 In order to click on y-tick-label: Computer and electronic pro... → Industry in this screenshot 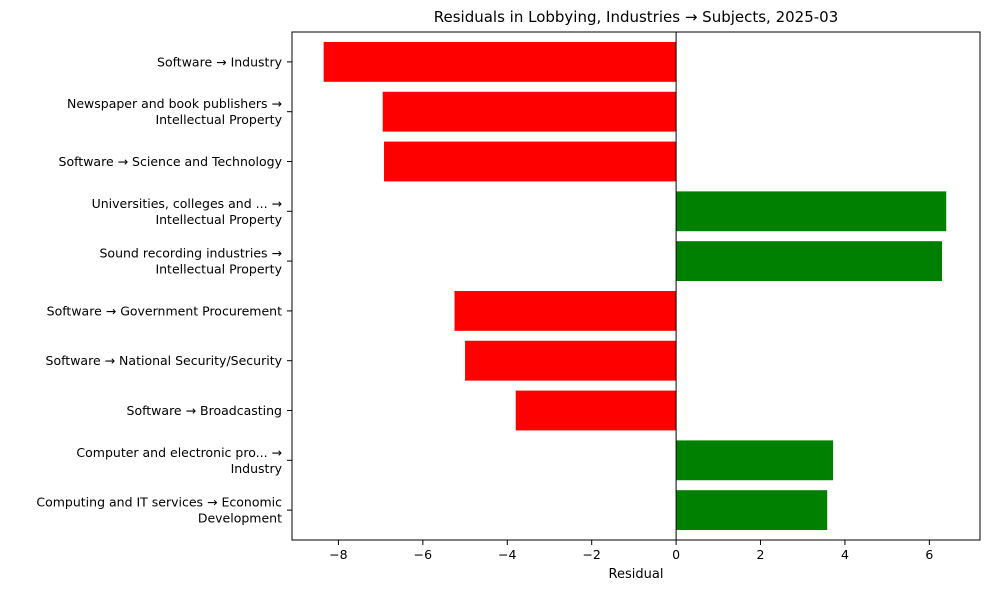, I will do `click(179, 460)`.